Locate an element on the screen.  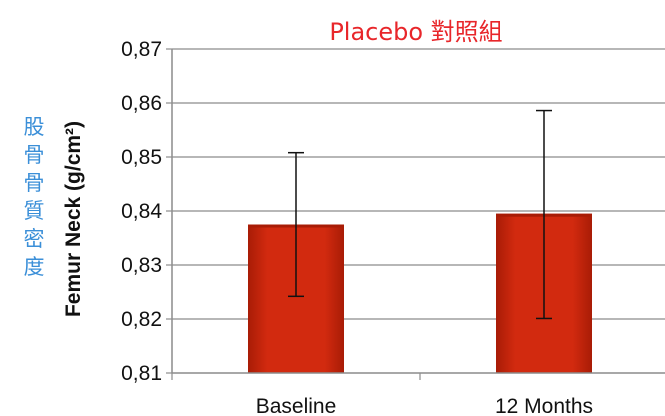
x-tick-label: Baseline is located at coordinates (296, 405).